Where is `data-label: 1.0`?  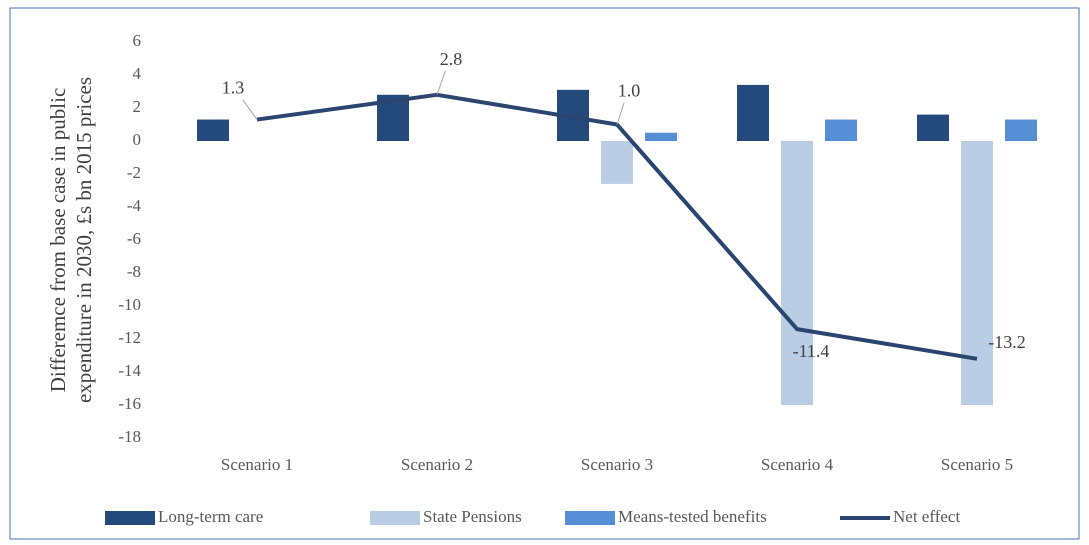
data-label: 1.0 is located at coordinates (629, 91).